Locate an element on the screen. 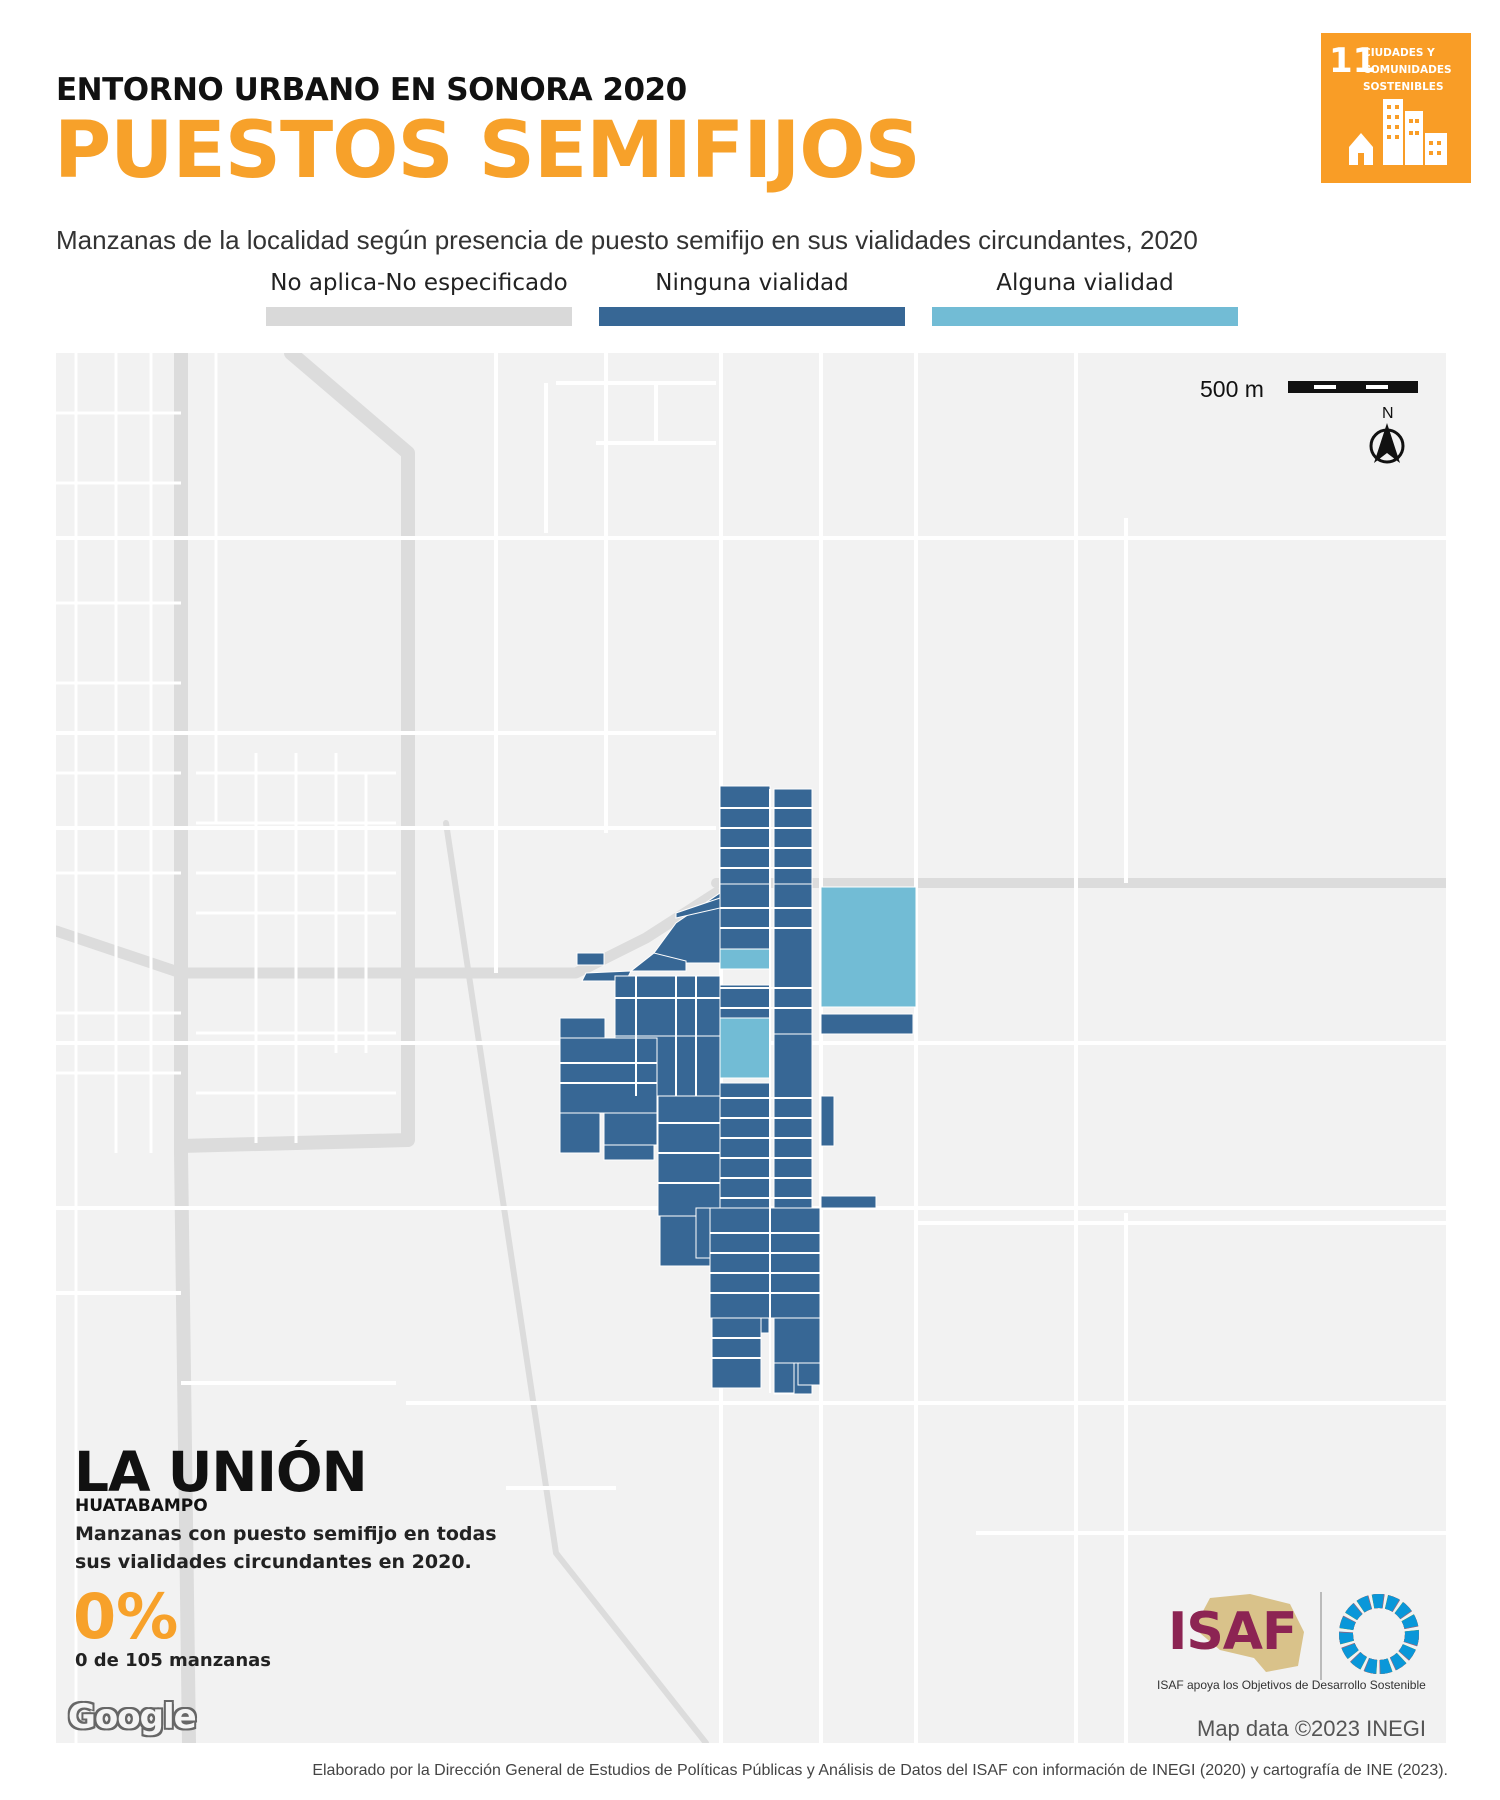 Image resolution: width=1500 pixels, height=1800 pixels. legend-swatch-ninguna is located at coordinates (752, 316).